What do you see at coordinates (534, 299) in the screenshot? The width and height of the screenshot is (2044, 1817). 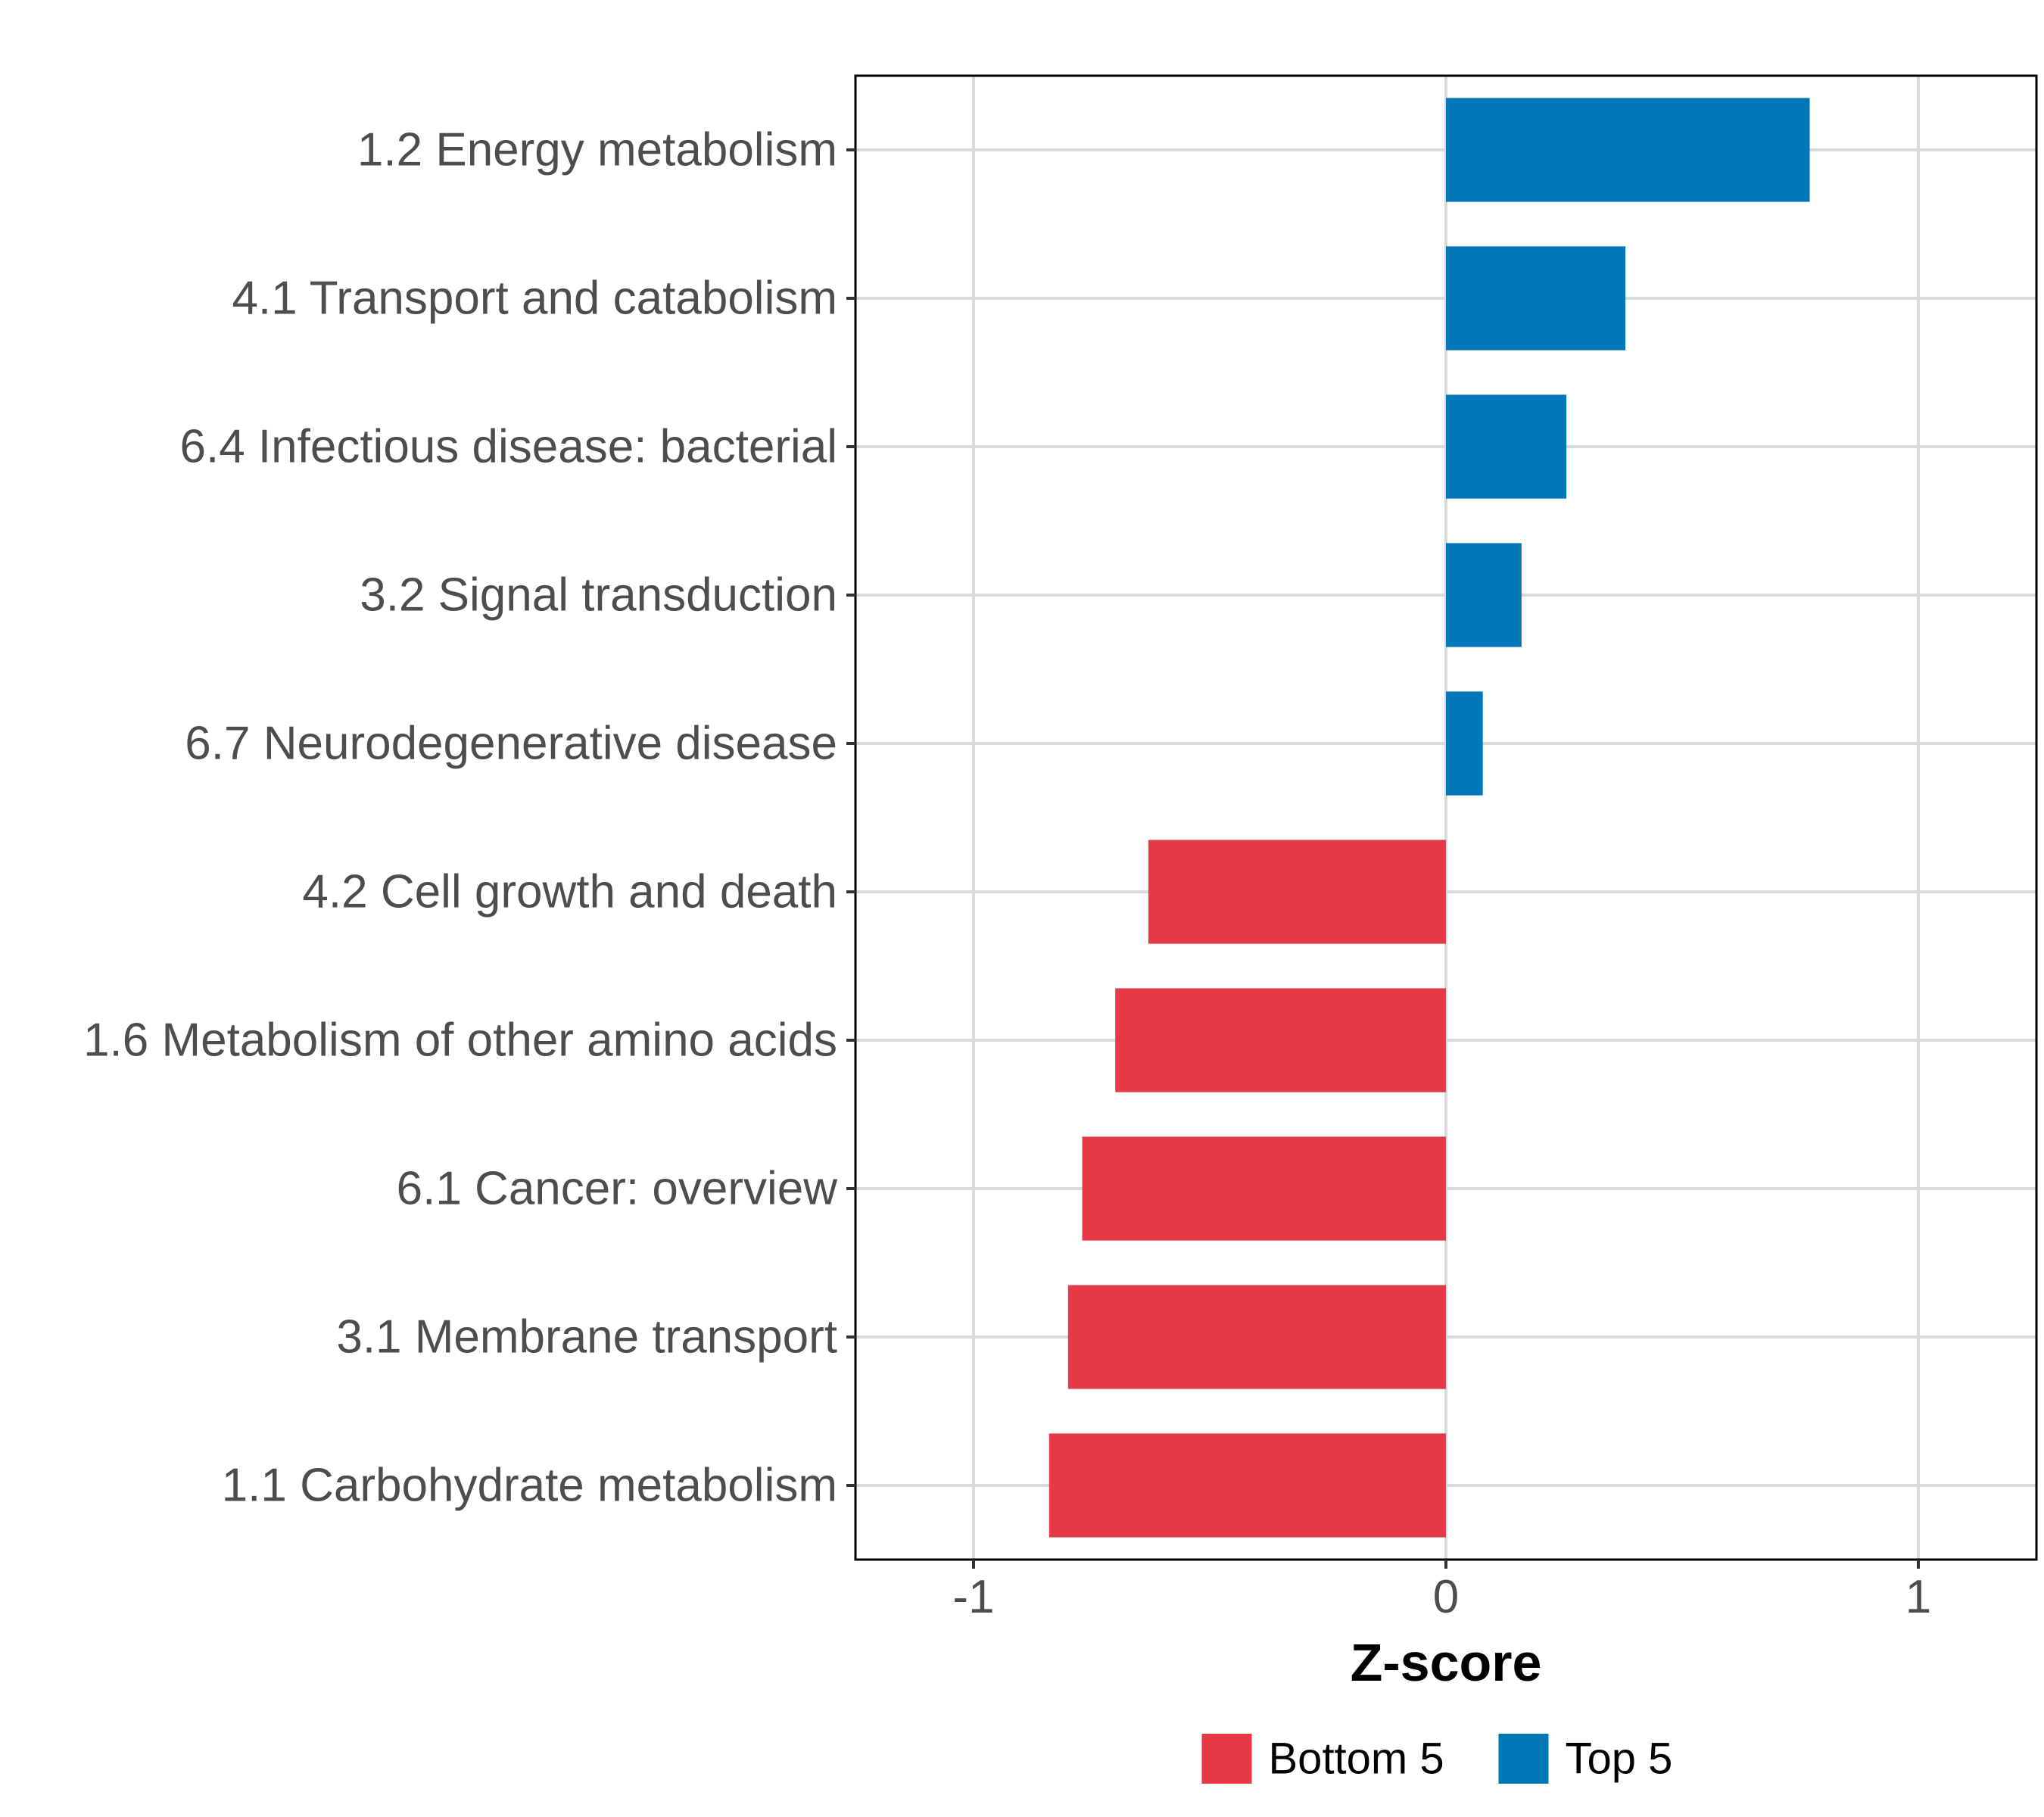 I see `category-label: 4.1 Transport and catabolism` at bounding box center [534, 299].